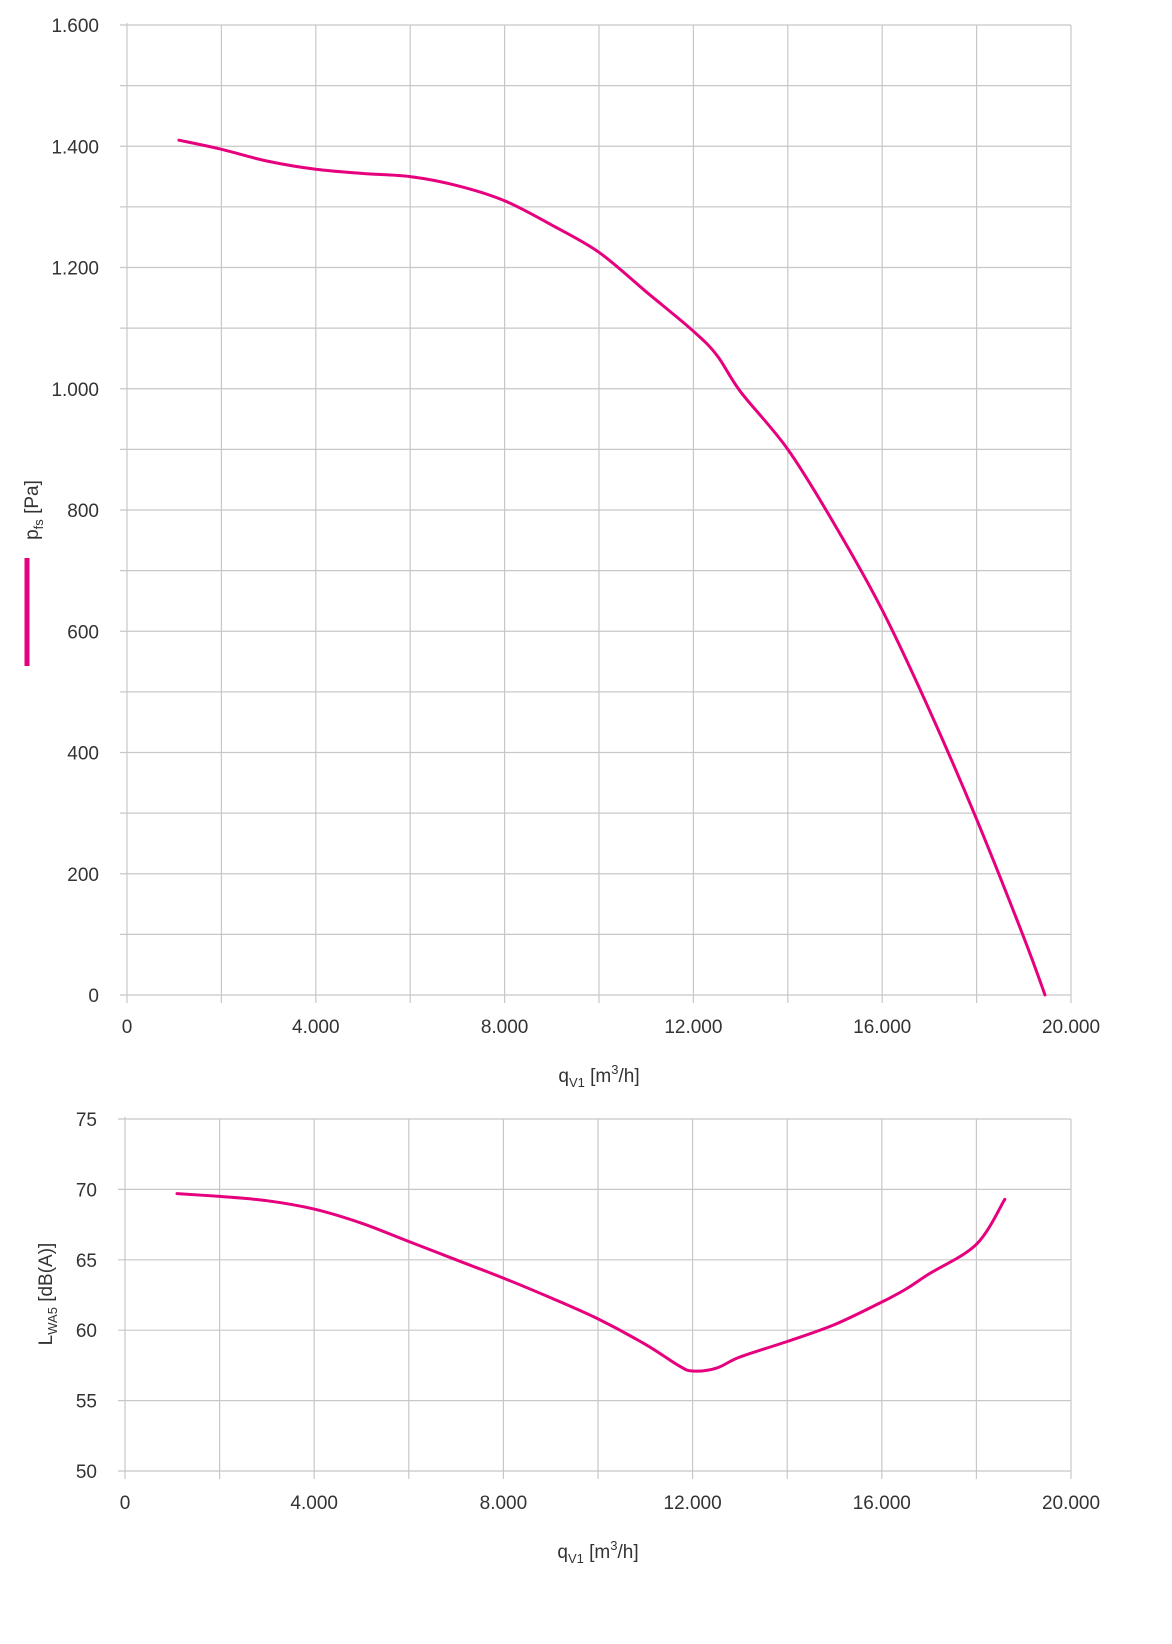 The width and height of the screenshot is (1172, 1644). What do you see at coordinates (48, 1294) in the screenshot?
I see `y-axis-title: LWA5 [dB(A)]` at bounding box center [48, 1294].